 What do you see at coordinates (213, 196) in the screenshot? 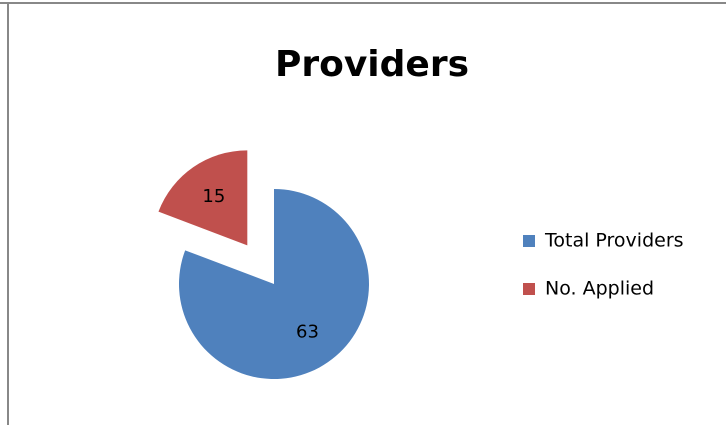
I see `data-label: 15` at bounding box center [213, 196].